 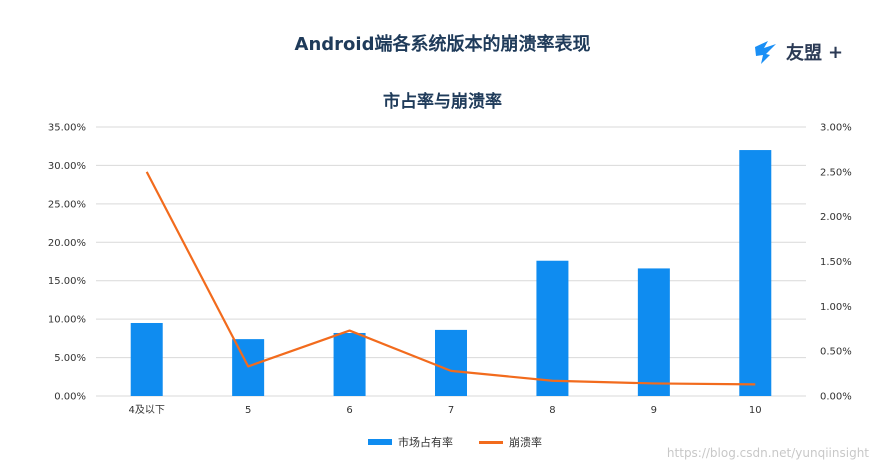 What do you see at coordinates (67, 281) in the screenshot?
I see `left-tick-label: 15.00%` at bounding box center [67, 281].